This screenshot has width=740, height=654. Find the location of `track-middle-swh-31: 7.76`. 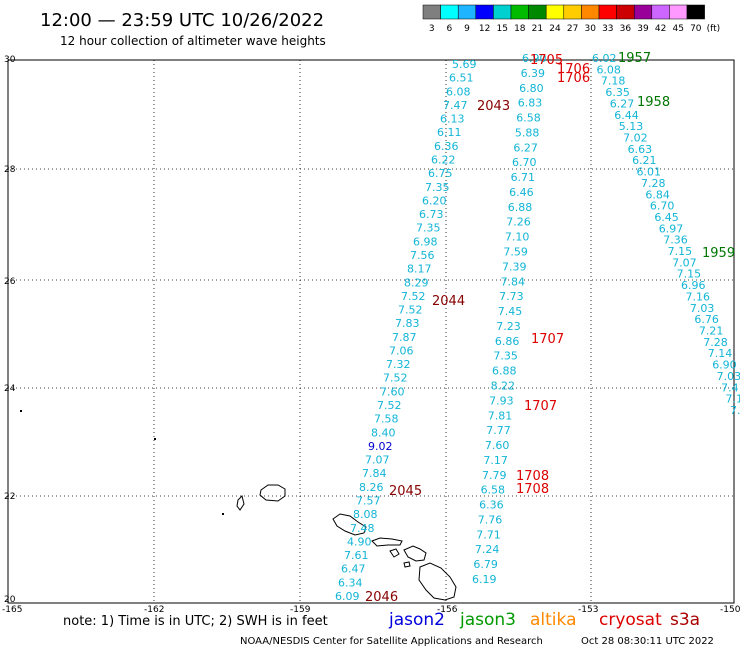

track-middle-swh-31: 7.76 is located at coordinates (490, 519).